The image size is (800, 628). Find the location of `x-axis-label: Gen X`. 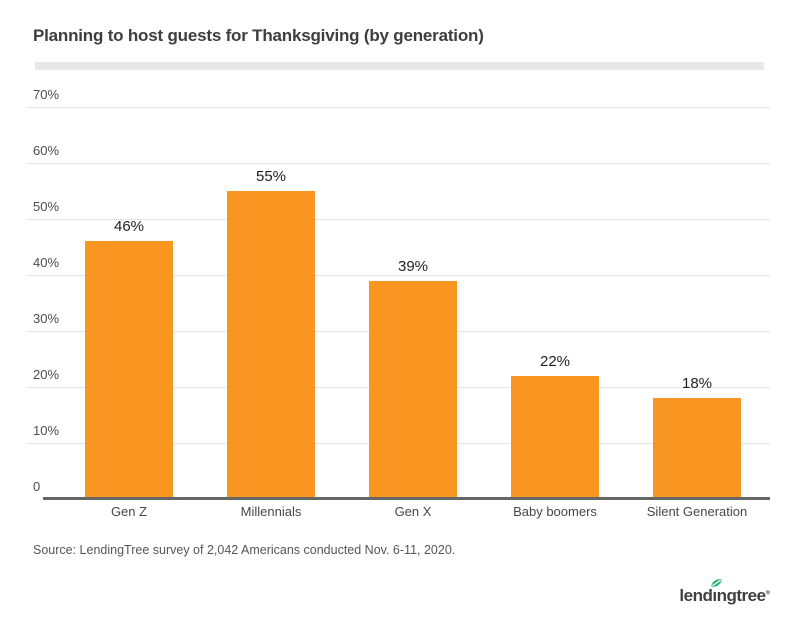

x-axis-label: Gen X is located at coordinates (413, 511).